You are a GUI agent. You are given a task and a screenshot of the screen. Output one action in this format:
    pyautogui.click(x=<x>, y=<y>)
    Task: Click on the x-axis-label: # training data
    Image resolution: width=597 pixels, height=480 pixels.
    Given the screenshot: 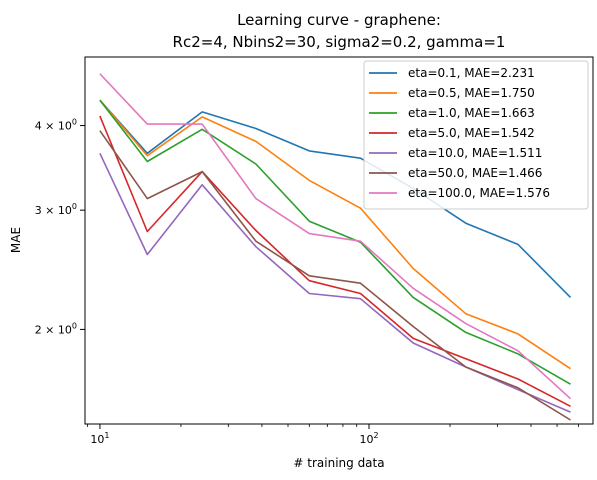 What is the action you would take?
    pyautogui.click(x=338, y=463)
    